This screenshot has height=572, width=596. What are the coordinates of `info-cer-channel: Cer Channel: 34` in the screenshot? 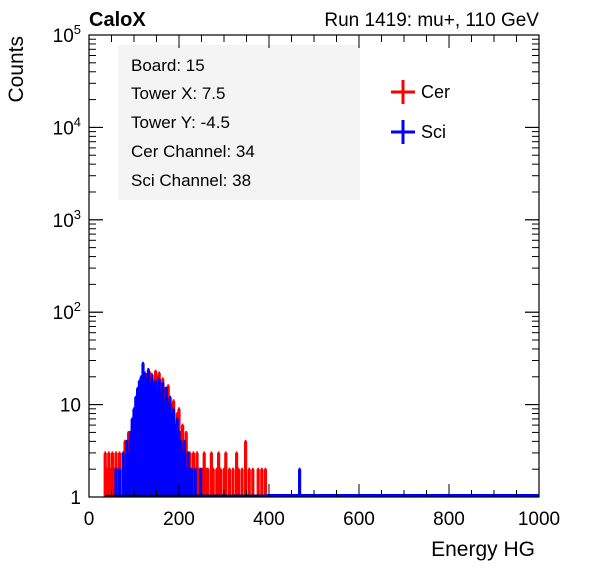 It's located at (193, 151).